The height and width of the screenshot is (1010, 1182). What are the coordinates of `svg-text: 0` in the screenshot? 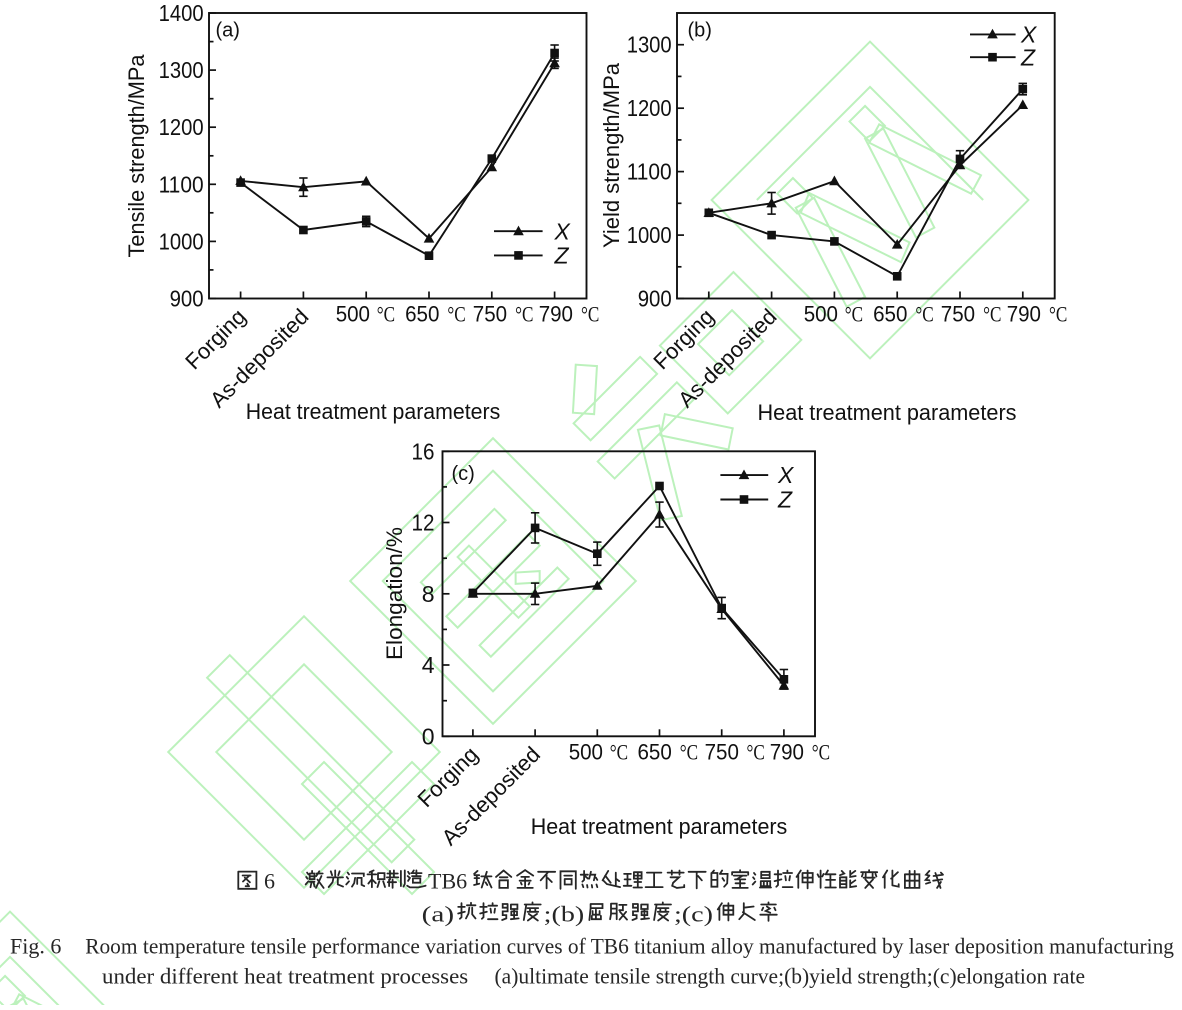 It's located at (428, 736).